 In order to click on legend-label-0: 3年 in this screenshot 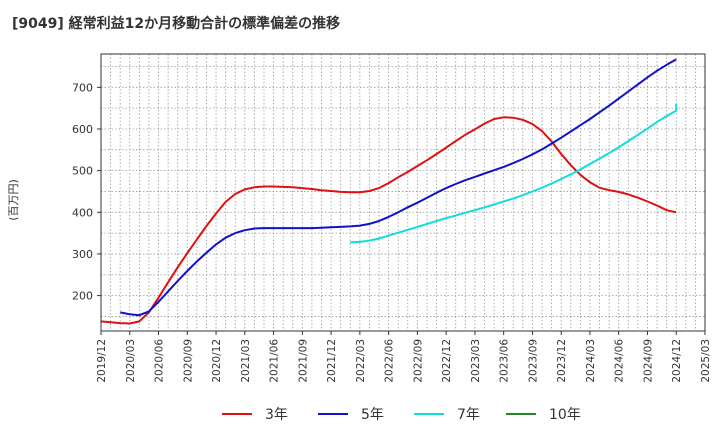, I will do `click(276, 415)`.